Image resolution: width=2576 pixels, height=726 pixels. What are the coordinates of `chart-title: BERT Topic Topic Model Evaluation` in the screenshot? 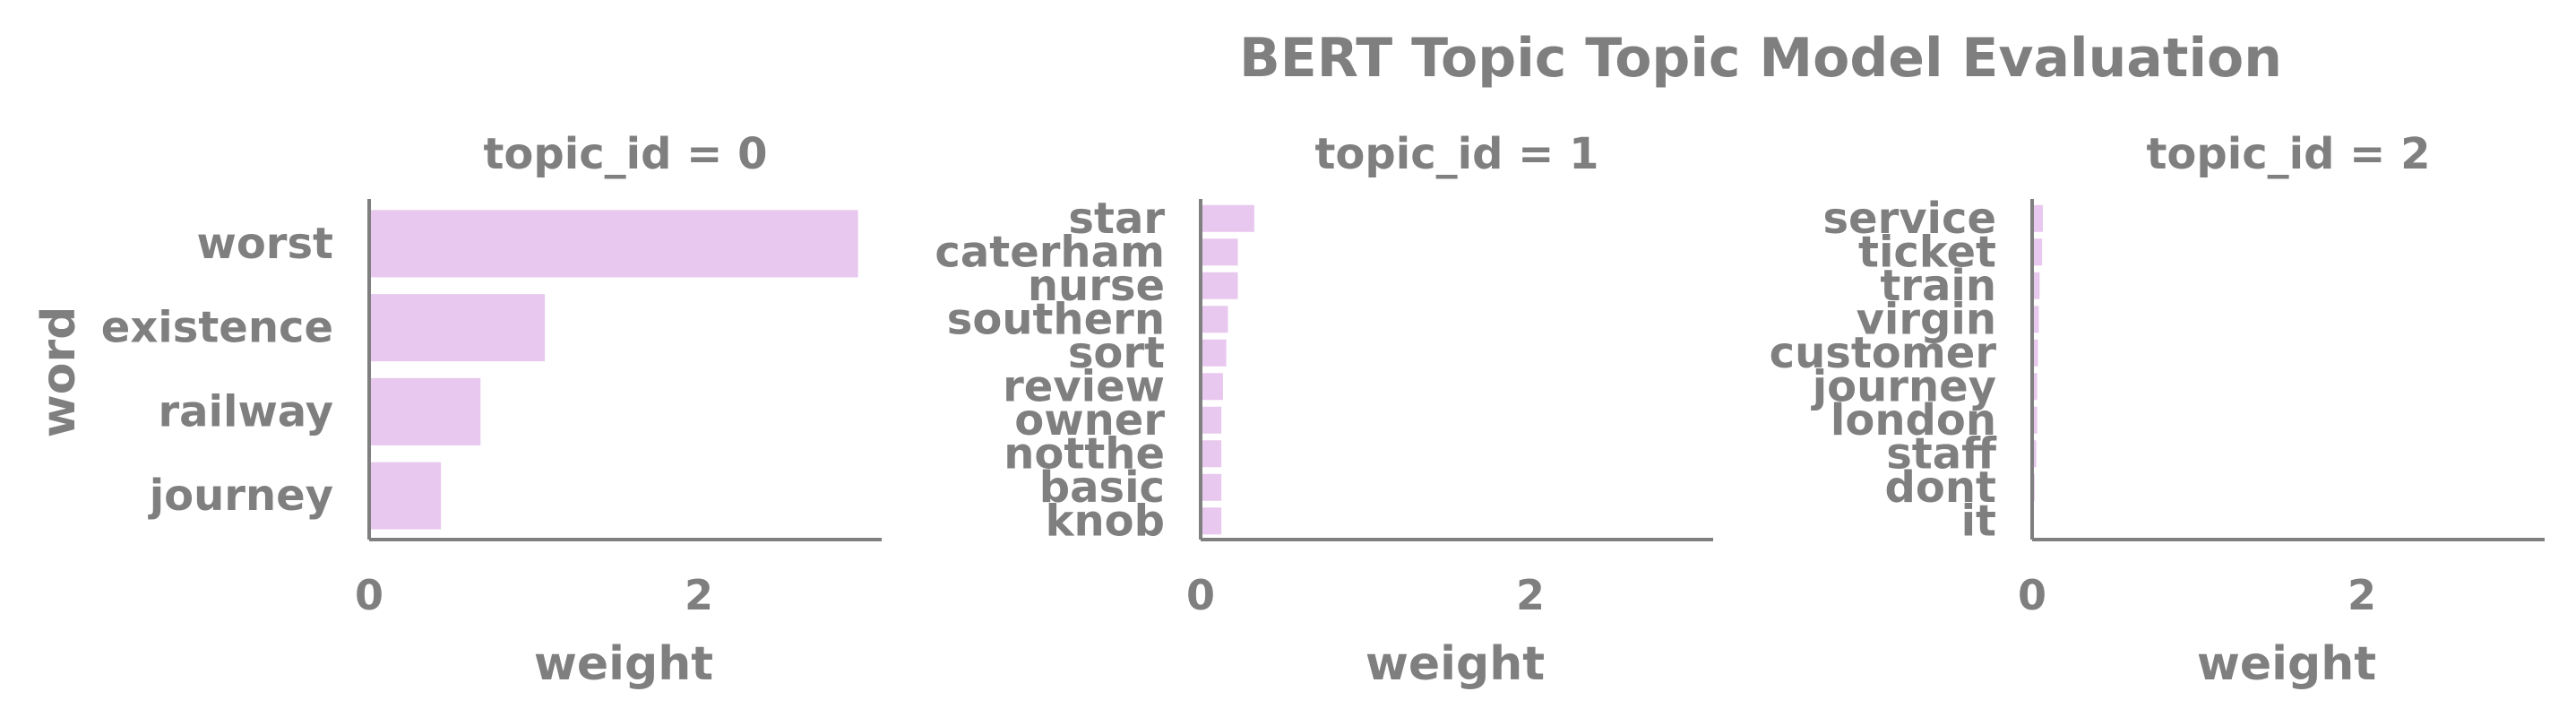 It's located at (1760, 58).